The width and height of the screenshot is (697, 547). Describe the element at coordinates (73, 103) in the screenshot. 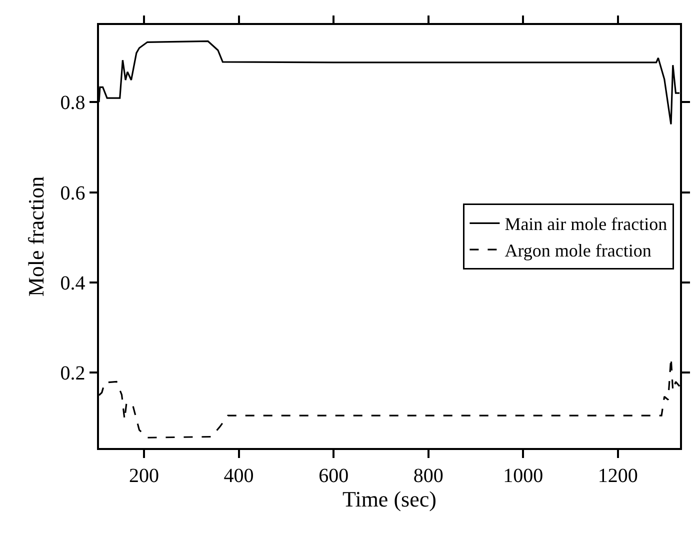

I see `y-tick-label: 0.8` at that location.